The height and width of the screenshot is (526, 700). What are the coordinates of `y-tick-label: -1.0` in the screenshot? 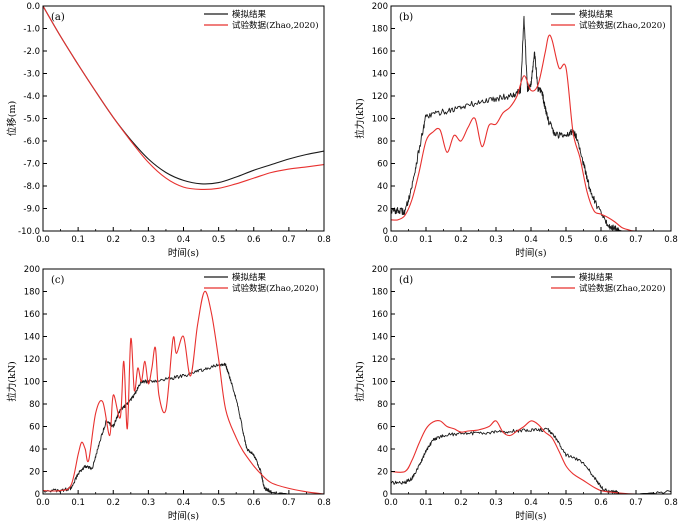 It's located at (31, 30).